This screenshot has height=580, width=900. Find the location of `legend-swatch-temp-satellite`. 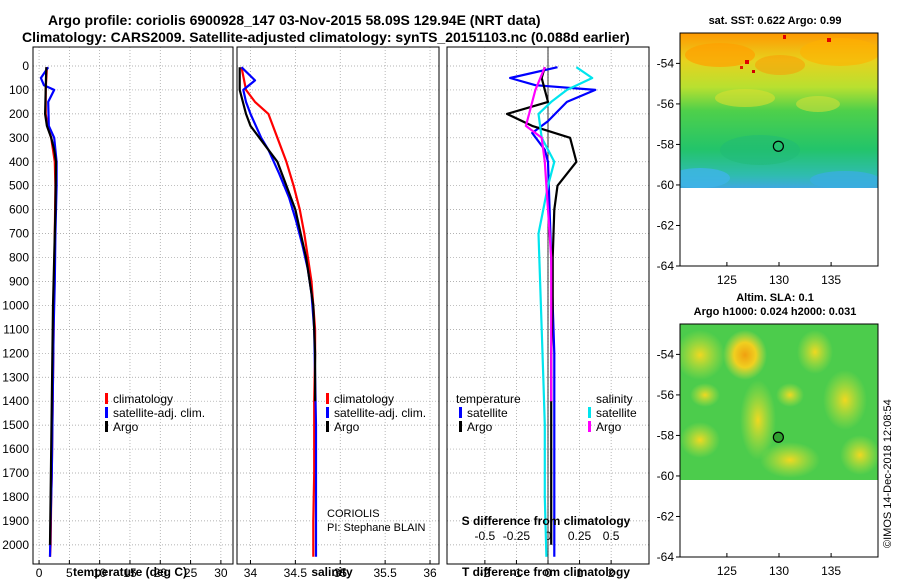

legend-swatch-temp-satellite is located at coordinates (460, 412).